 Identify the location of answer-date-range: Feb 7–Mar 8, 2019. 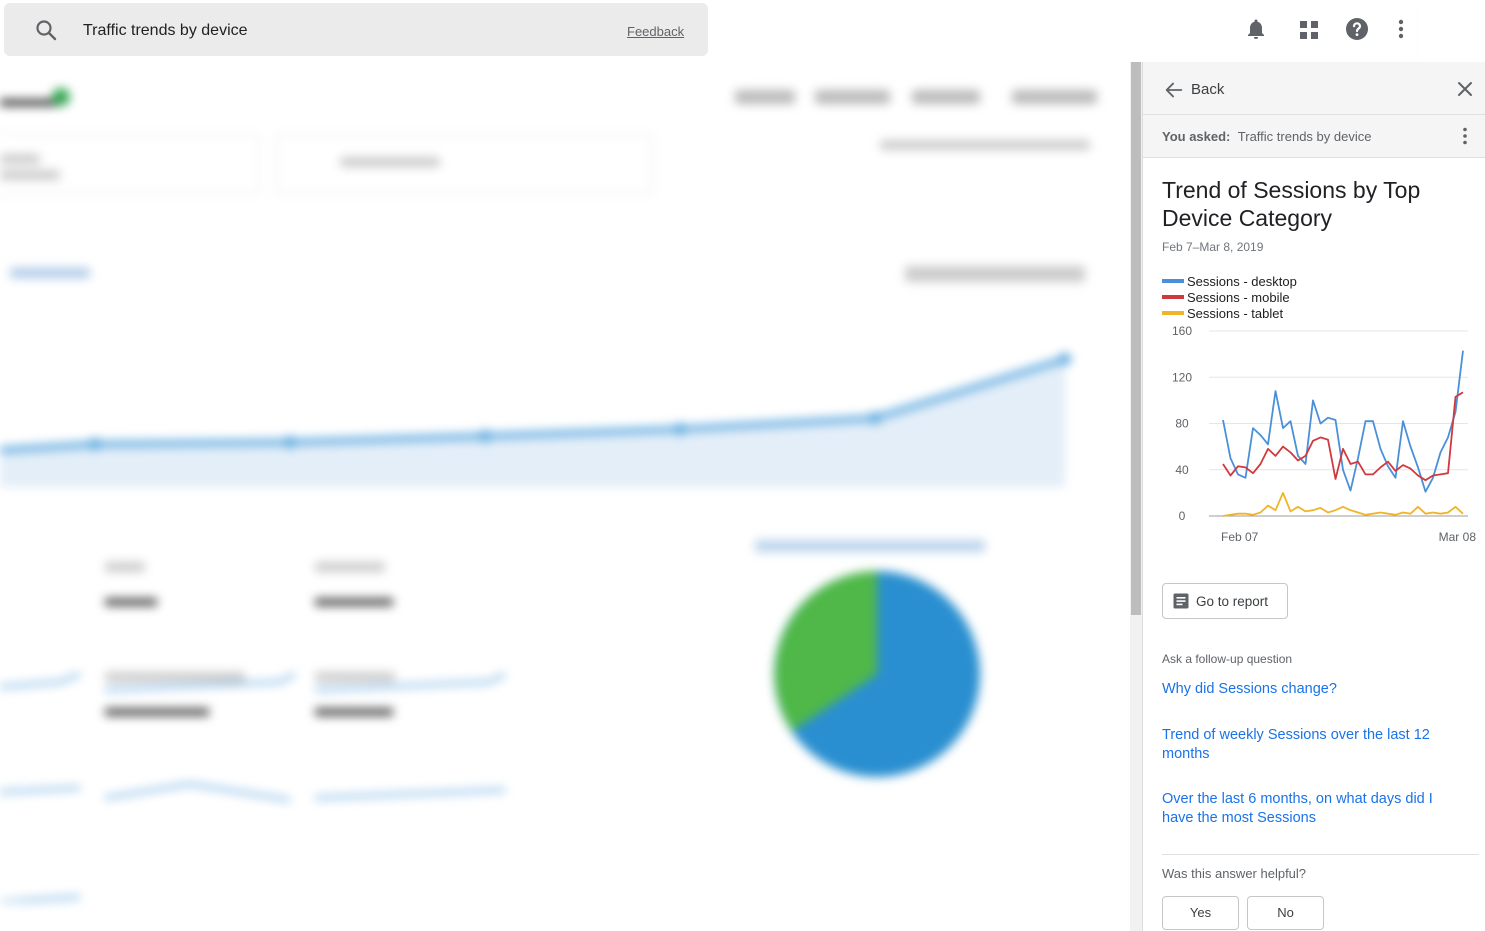
(1213, 247).